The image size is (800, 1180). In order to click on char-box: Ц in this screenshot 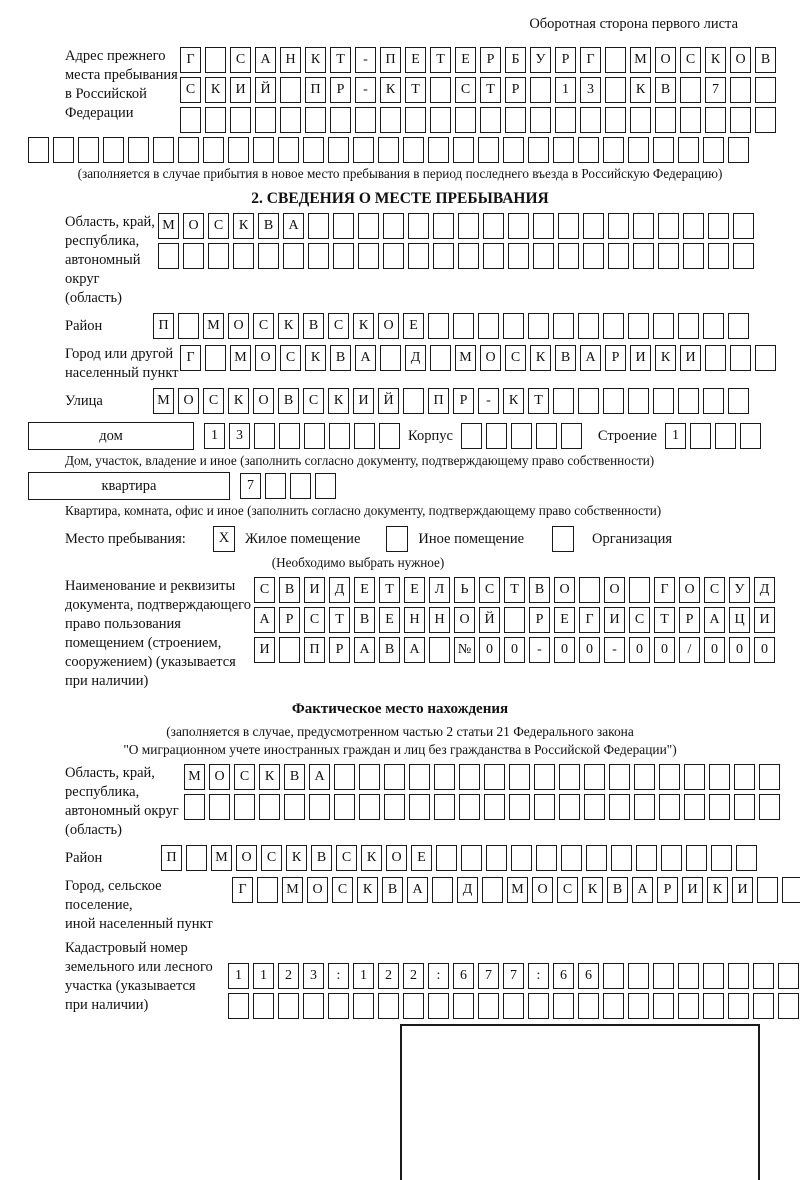, I will do `click(739, 620)`.